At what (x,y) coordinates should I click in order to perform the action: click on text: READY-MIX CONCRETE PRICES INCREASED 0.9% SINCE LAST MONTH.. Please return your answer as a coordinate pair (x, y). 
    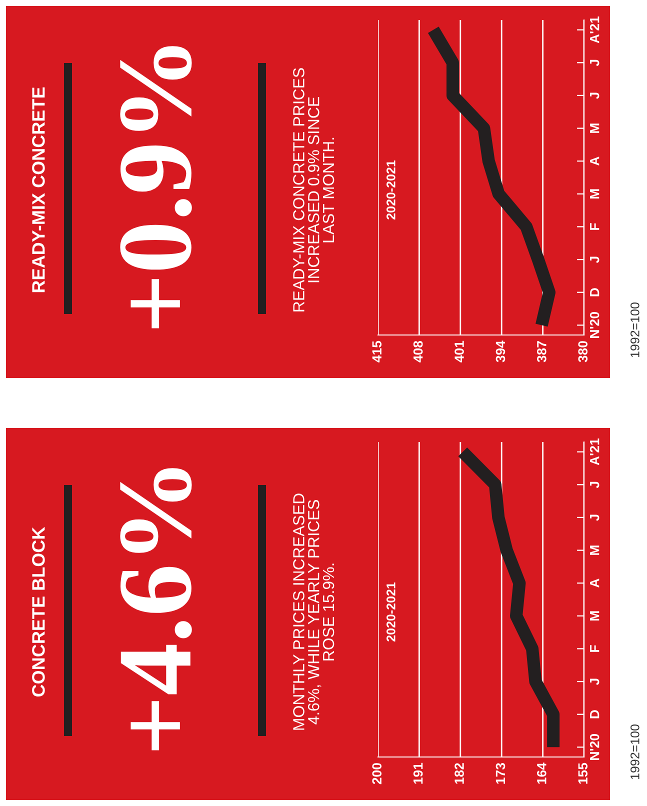
    Looking at the image, I should click on (313, 190).